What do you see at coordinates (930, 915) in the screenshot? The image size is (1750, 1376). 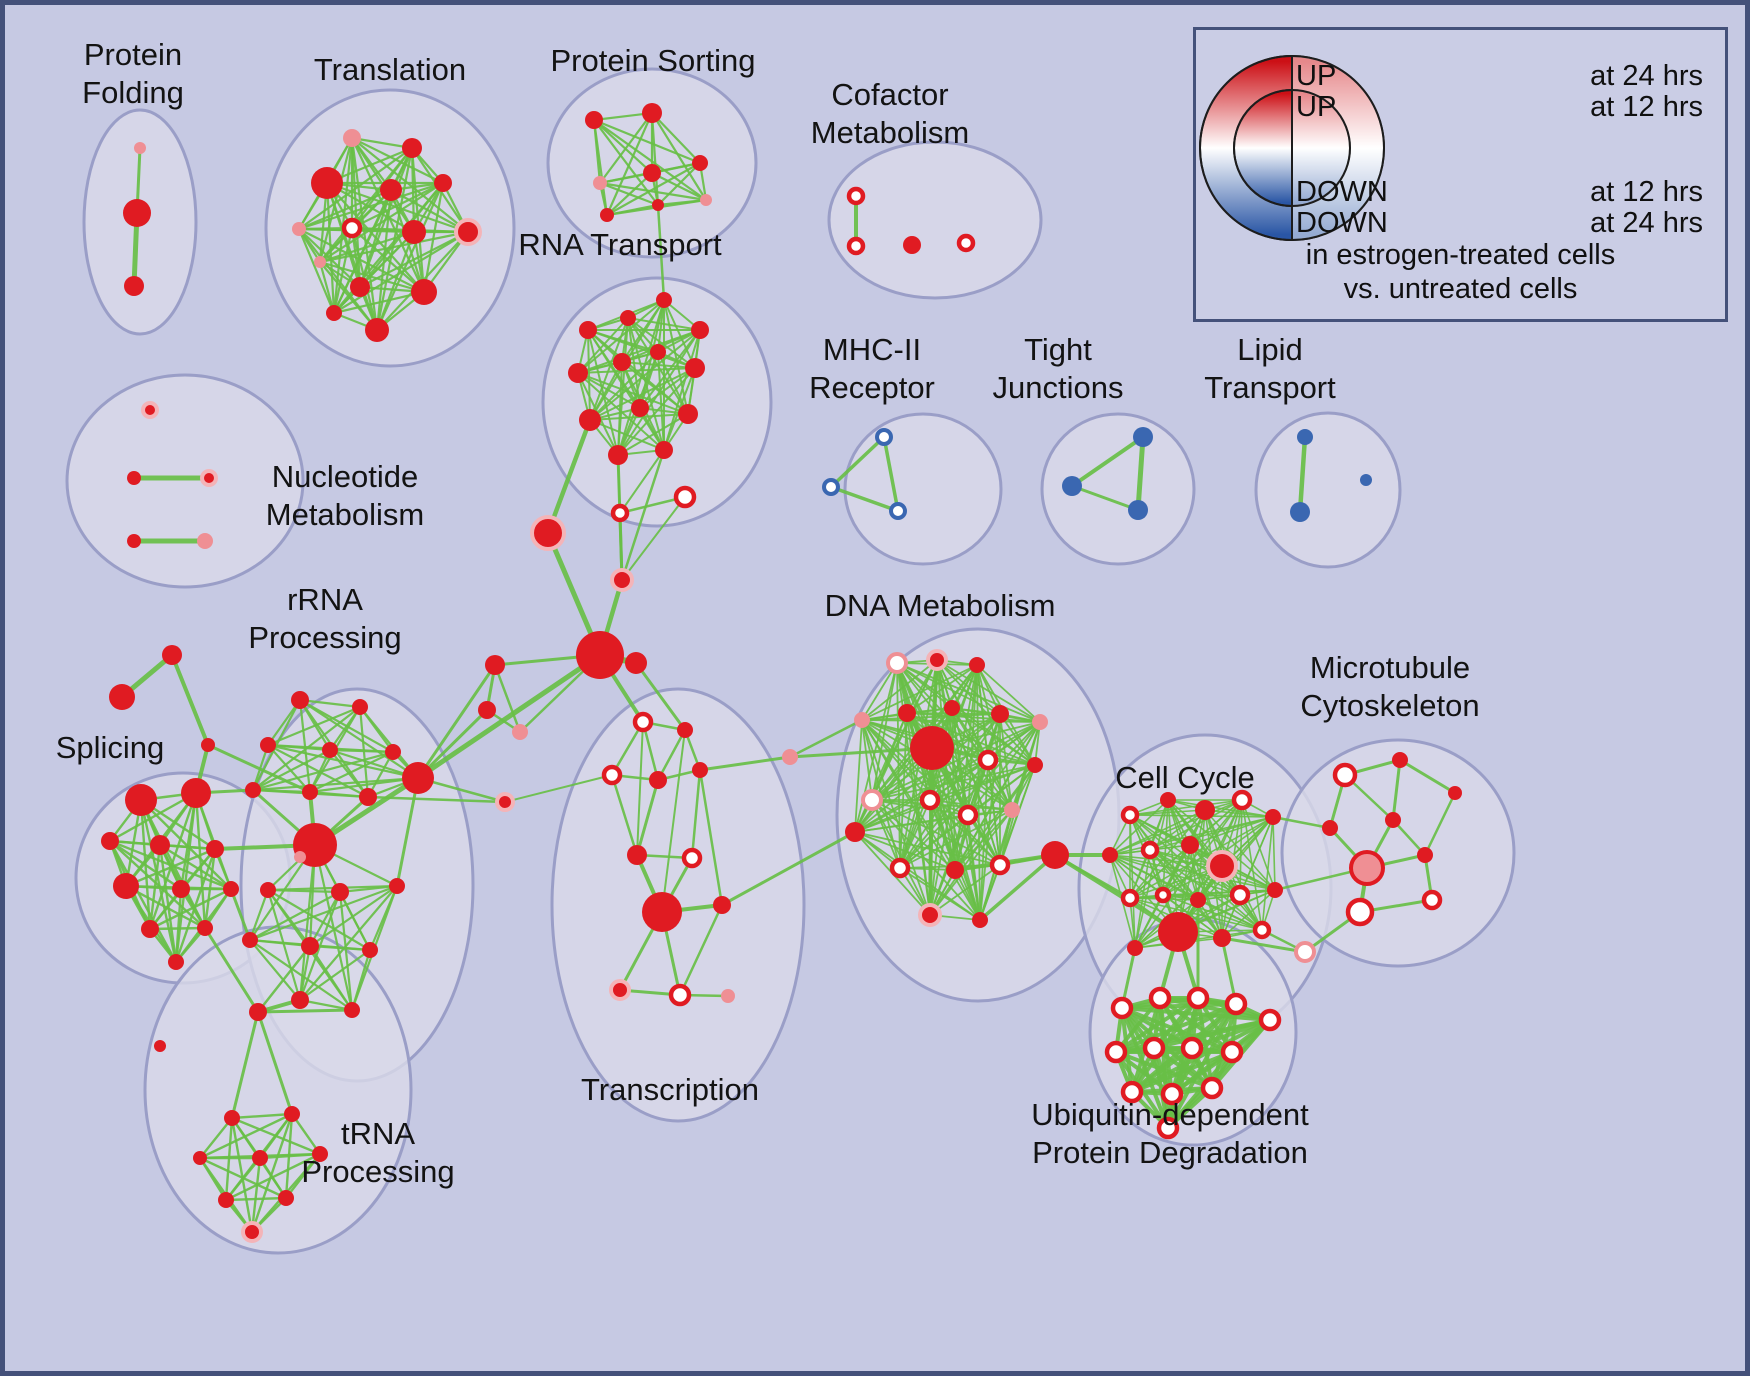 I see `network-node-dm20` at bounding box center [930, 915].